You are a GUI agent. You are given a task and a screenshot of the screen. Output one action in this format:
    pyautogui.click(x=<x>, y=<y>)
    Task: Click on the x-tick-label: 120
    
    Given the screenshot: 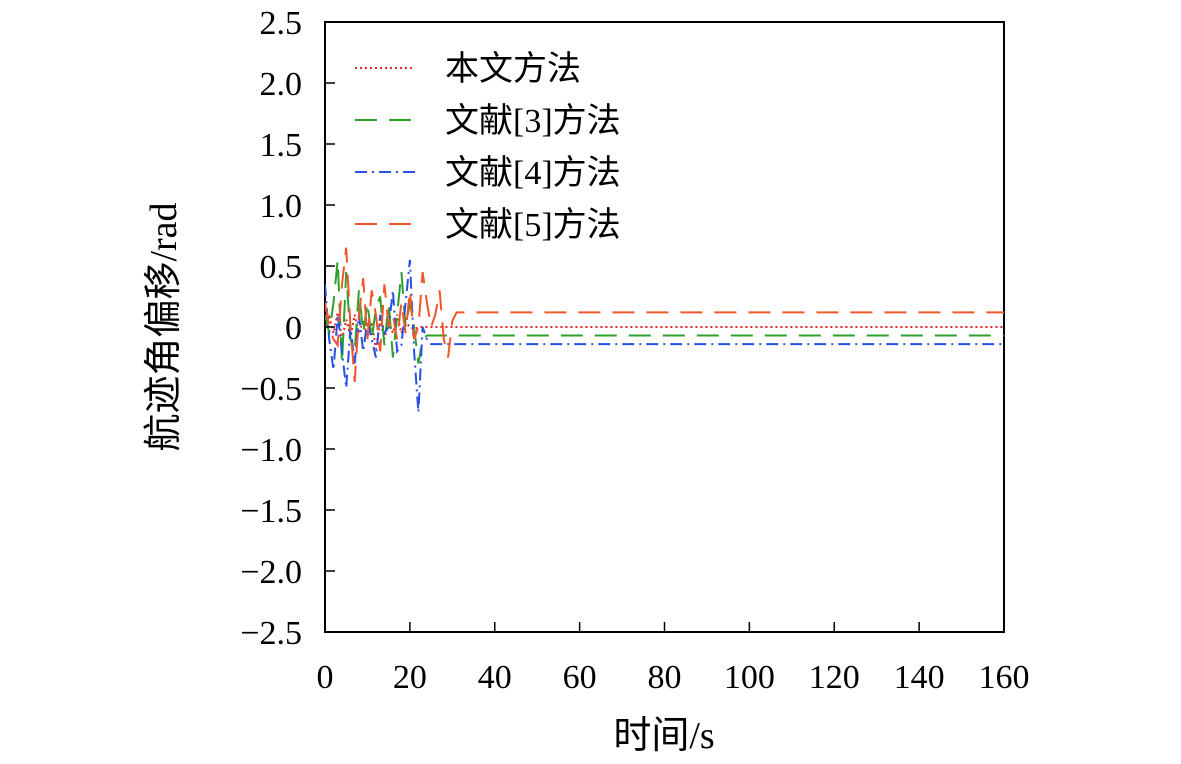 What is the action you would take?
    pyautogui.click(x=834, y=677)
    